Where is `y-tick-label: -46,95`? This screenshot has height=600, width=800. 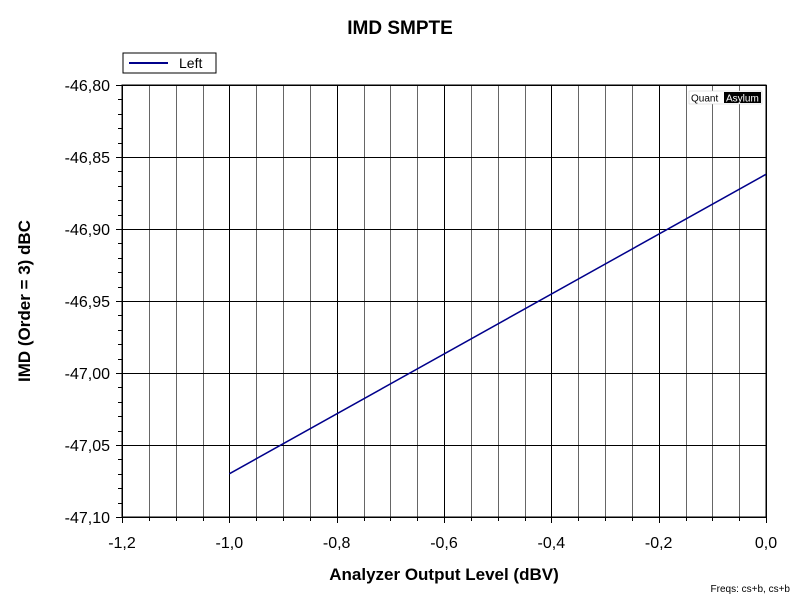 y-tick-label: -46,95 is located at coordinates (87, 302).